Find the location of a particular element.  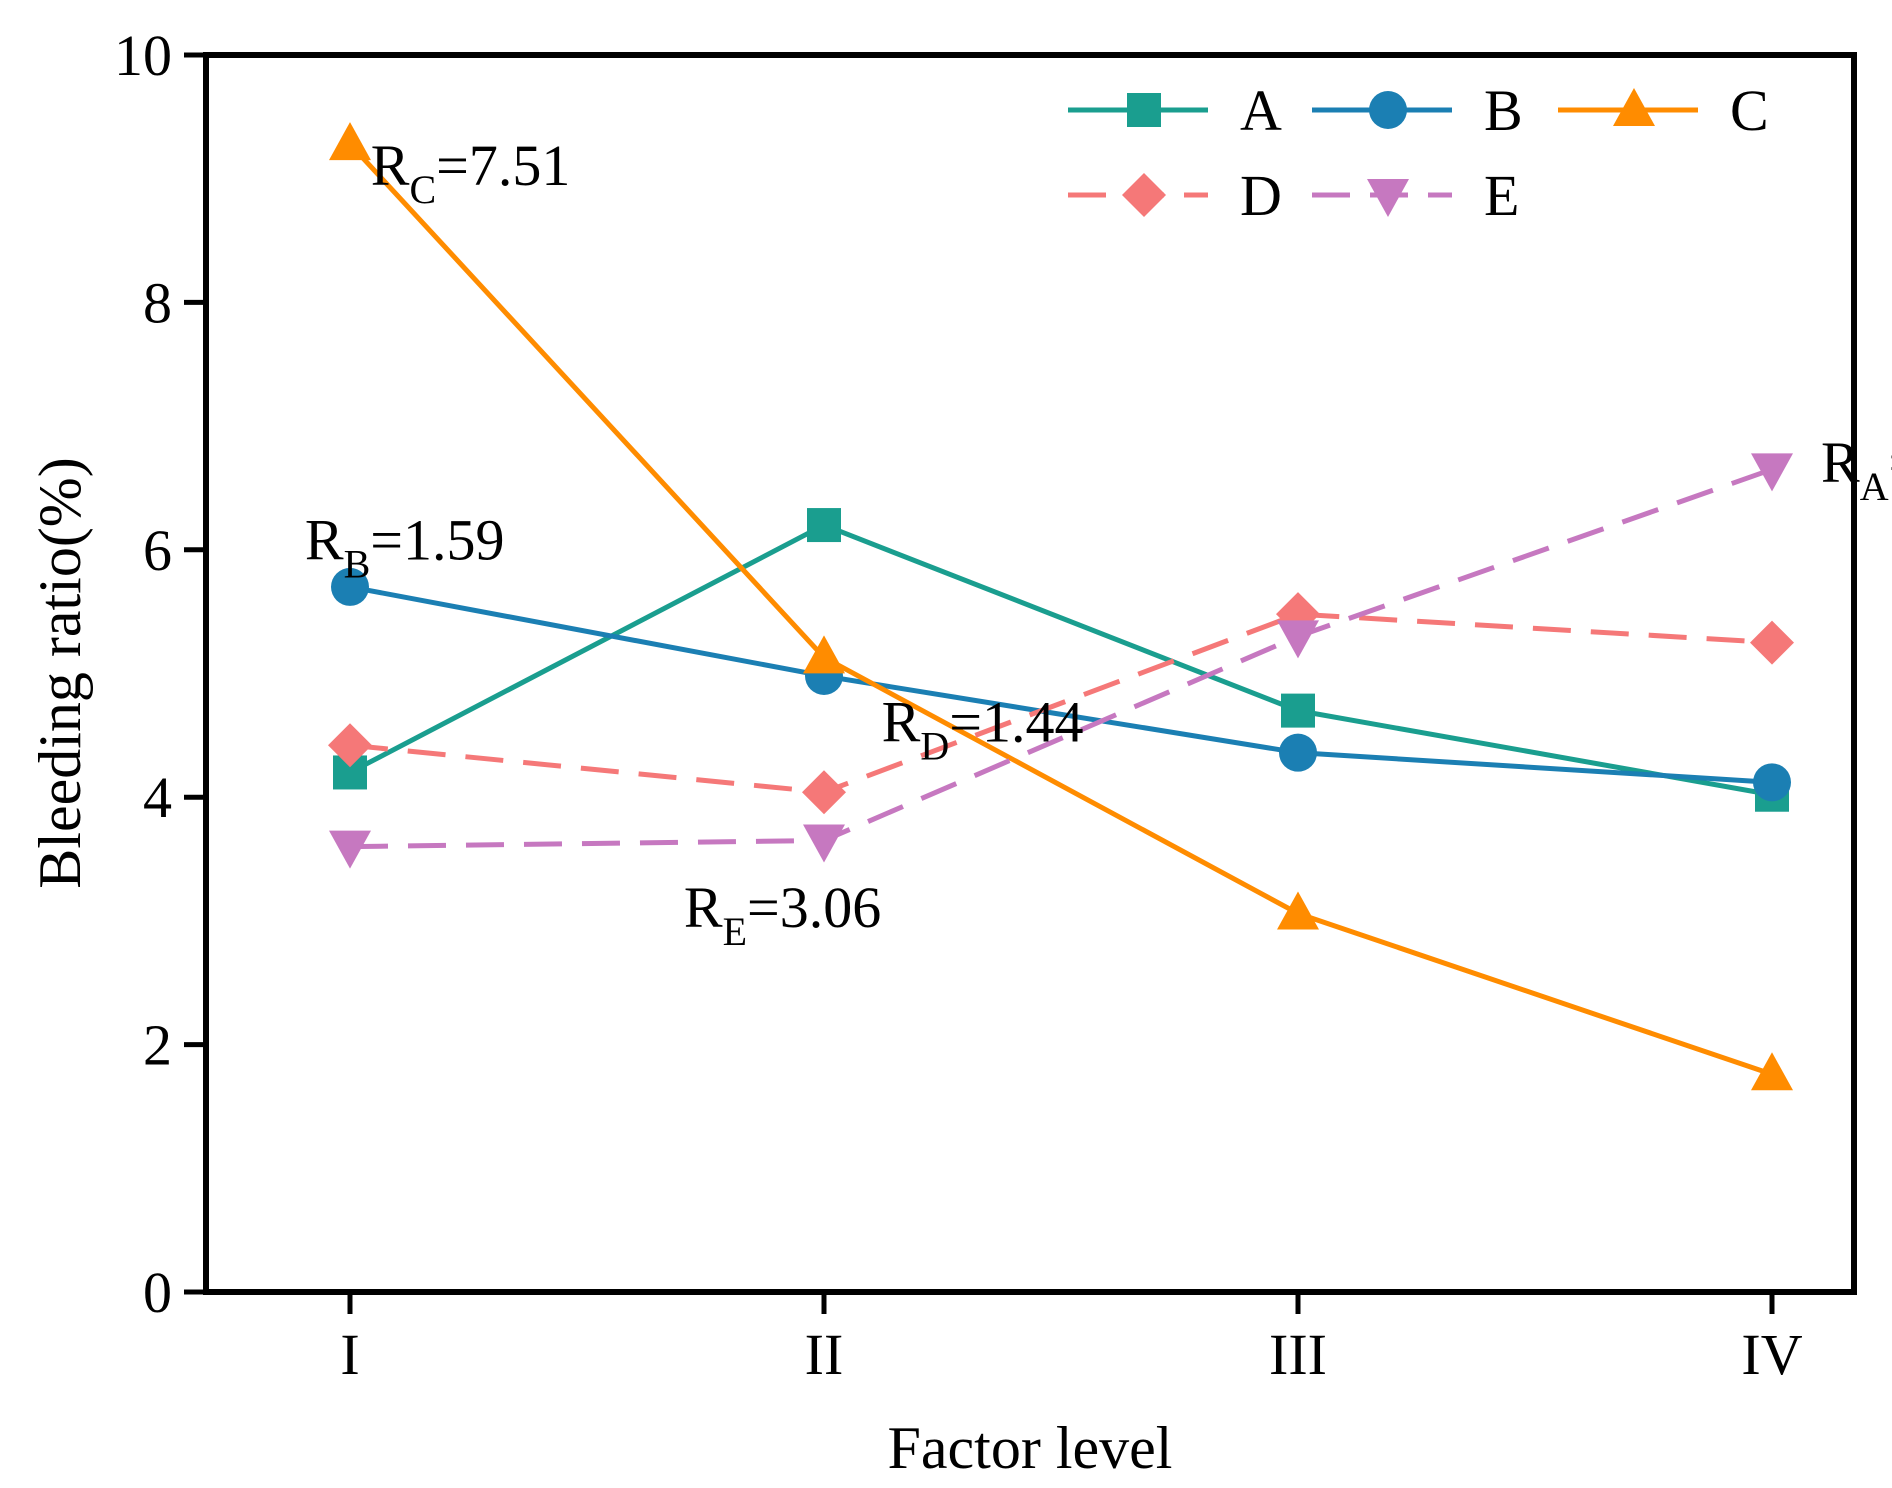

y-tick-label: 6 is located at coordinates (157, 550).